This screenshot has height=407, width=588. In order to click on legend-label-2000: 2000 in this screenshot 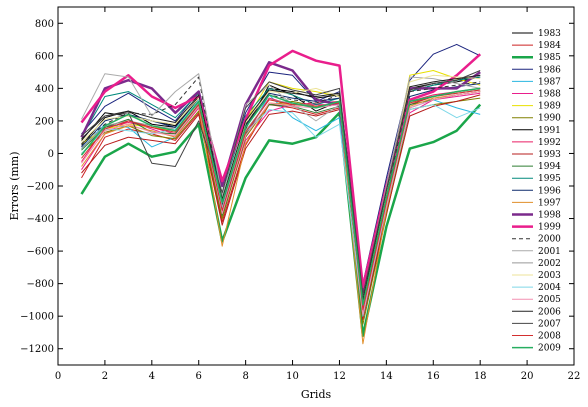, I will do `click(549, 240)`.